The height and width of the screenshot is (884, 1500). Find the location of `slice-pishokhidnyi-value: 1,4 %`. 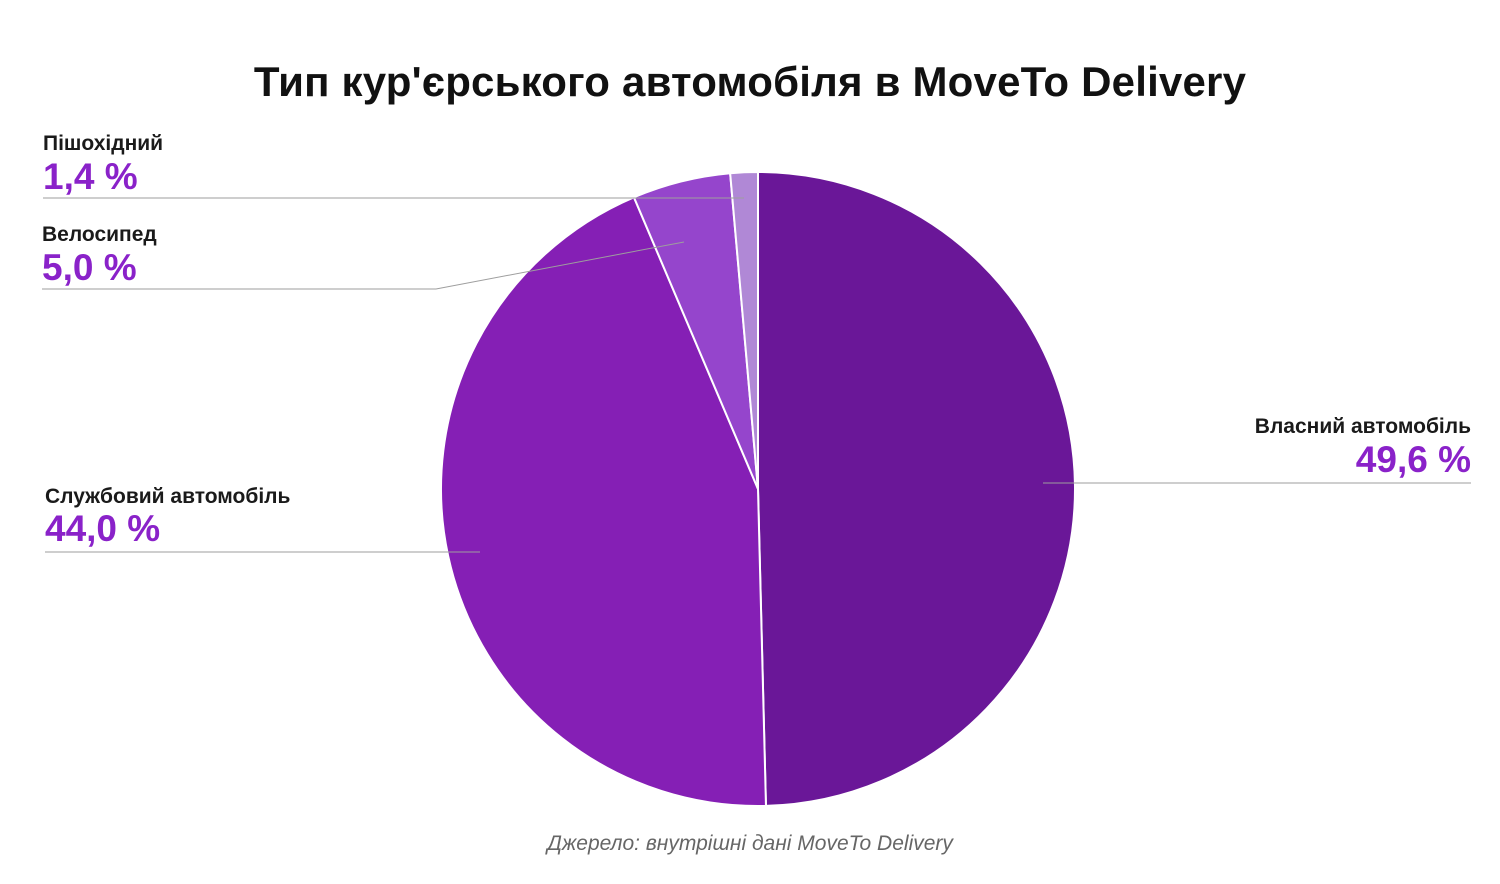

slice-pishokhidnyi-value: 1,4 % is located at coordinates (90, 176).